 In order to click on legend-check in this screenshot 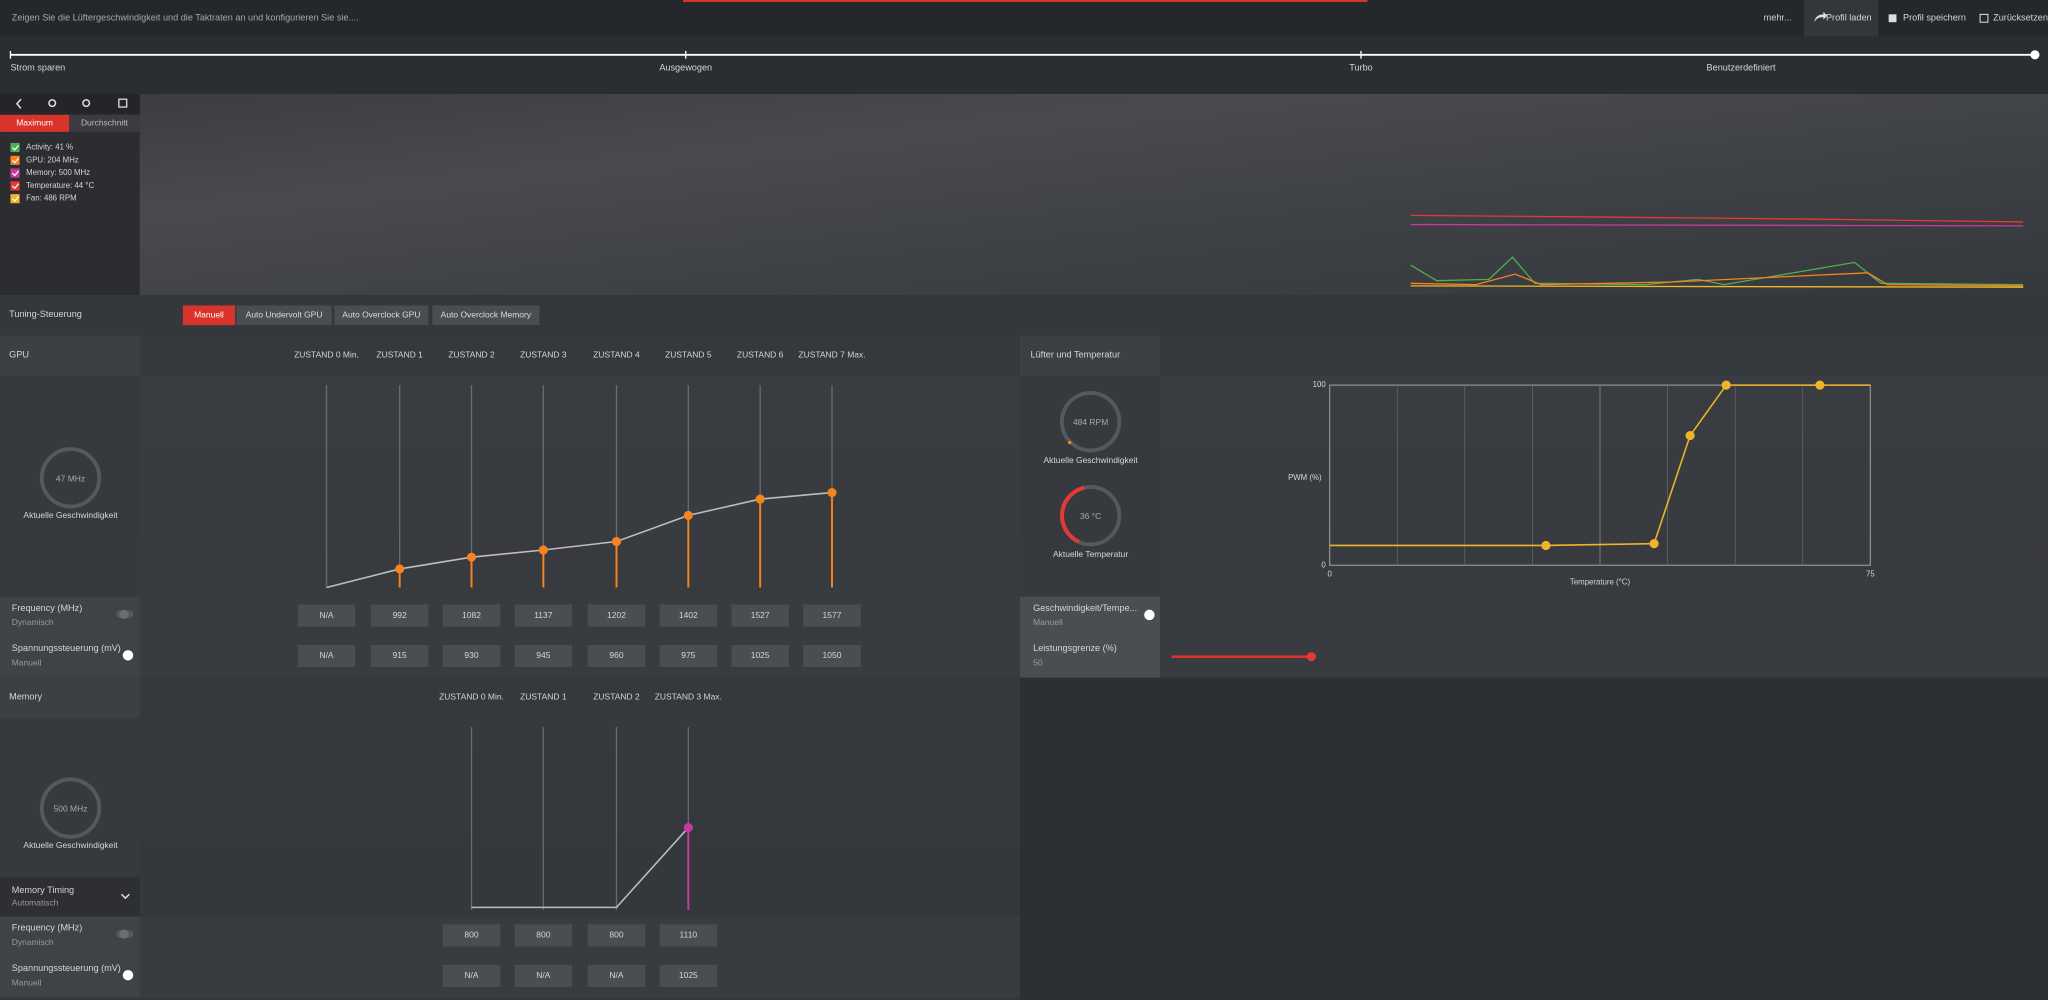, I will do `click(15, 160)`.